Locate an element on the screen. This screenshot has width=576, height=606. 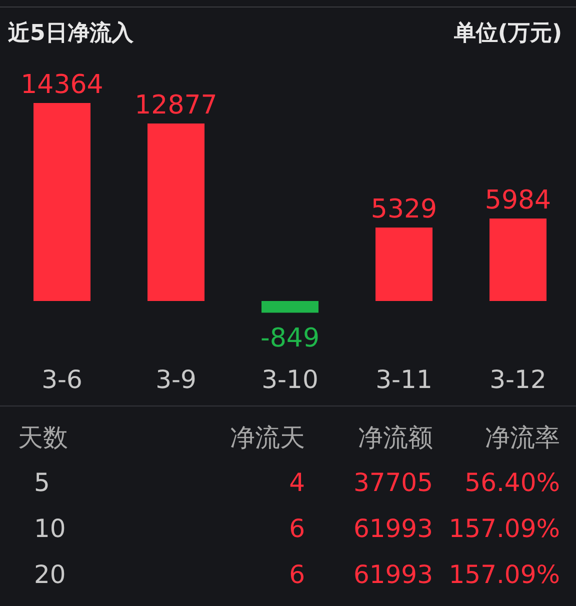
chart-title: 近5日净流入 is located at coordinates (70, 33).